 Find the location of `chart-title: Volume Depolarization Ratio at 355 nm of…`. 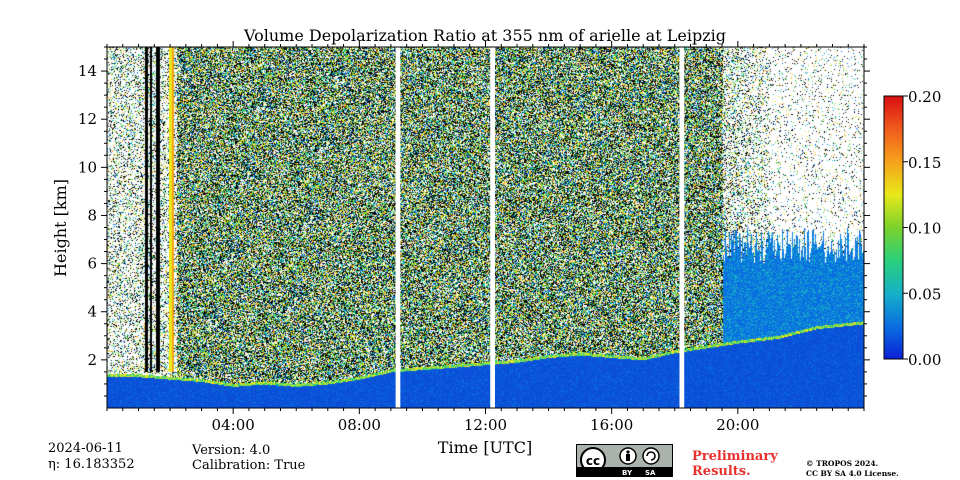

chart-title: Volume Depolarization Ratio at 355 nm of… is located at coordinates (484, 35).